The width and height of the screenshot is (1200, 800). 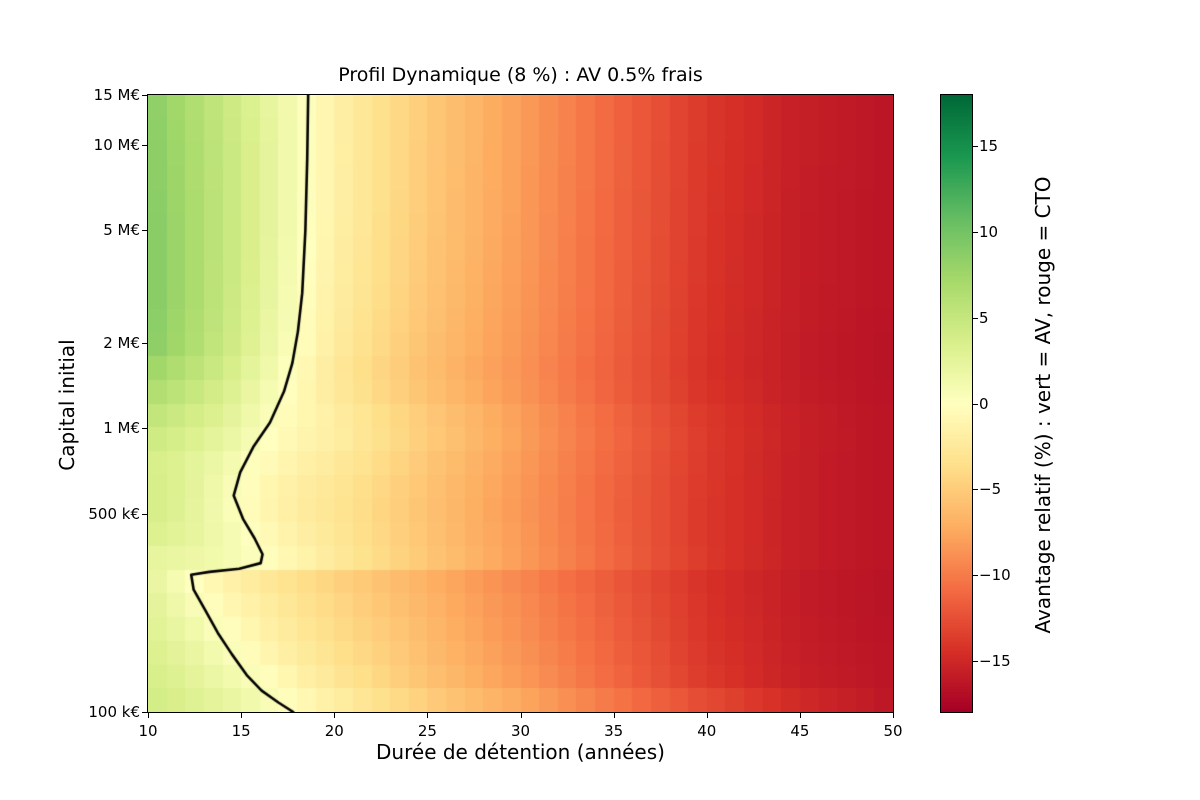 What do you see at coordinates (520, 752) in the screenshot?
I see `x-axis-label: Durée de détention (années)` at bounding box center [520, 752].